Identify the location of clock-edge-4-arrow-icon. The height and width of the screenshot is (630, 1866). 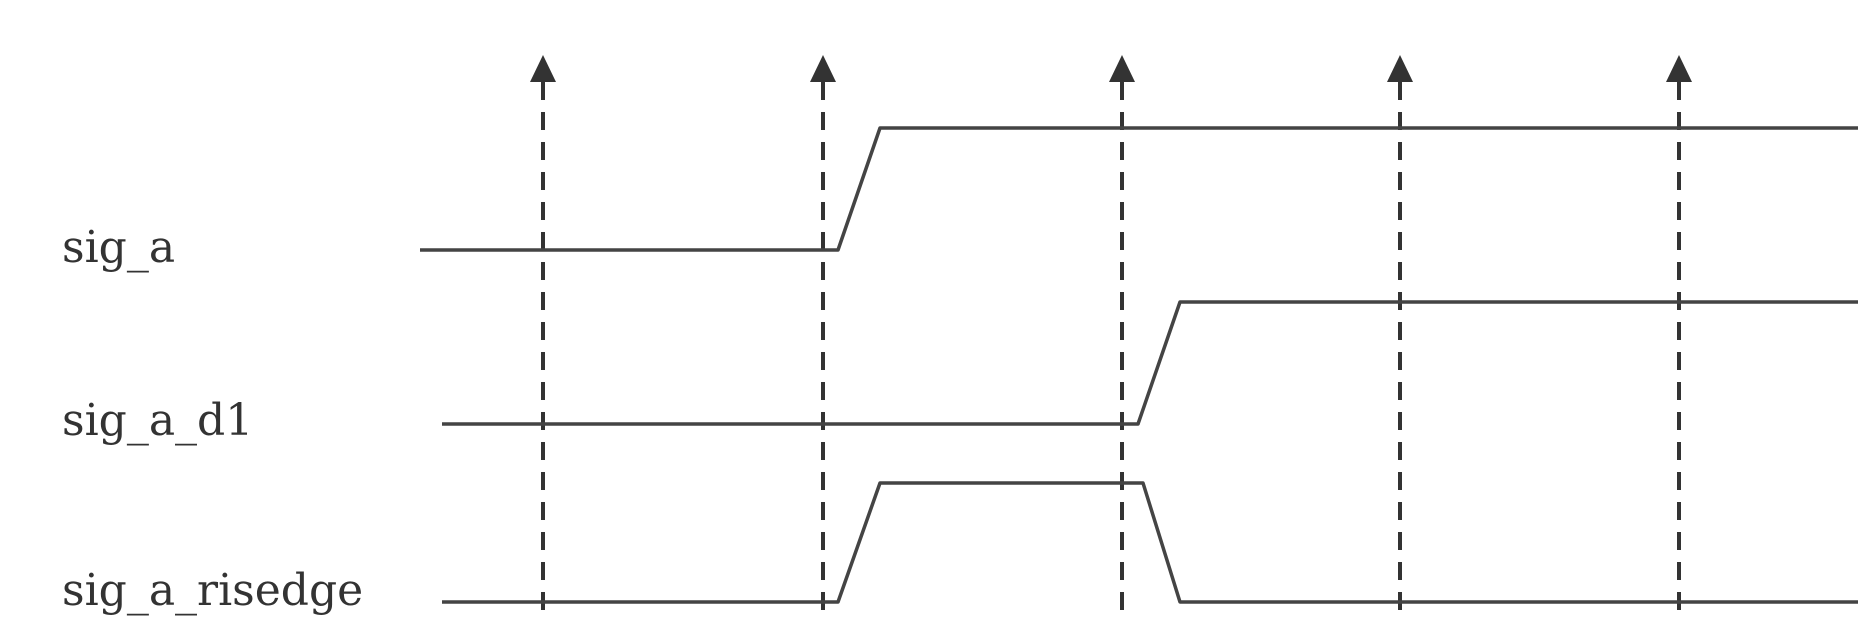
(1400, 68).